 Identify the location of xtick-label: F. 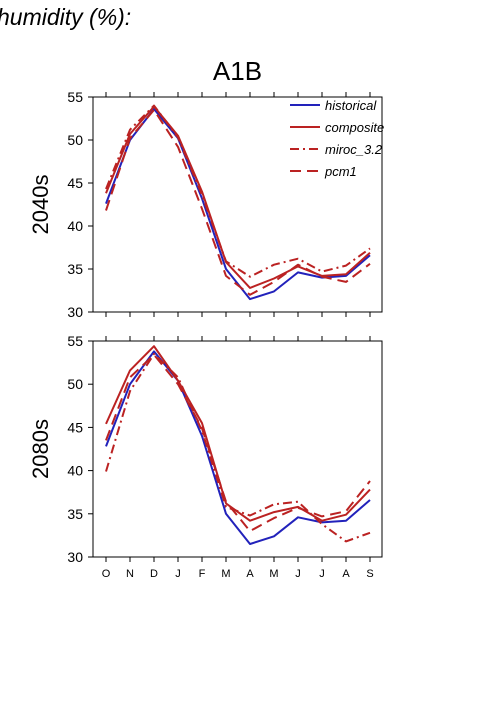
(202, 574).